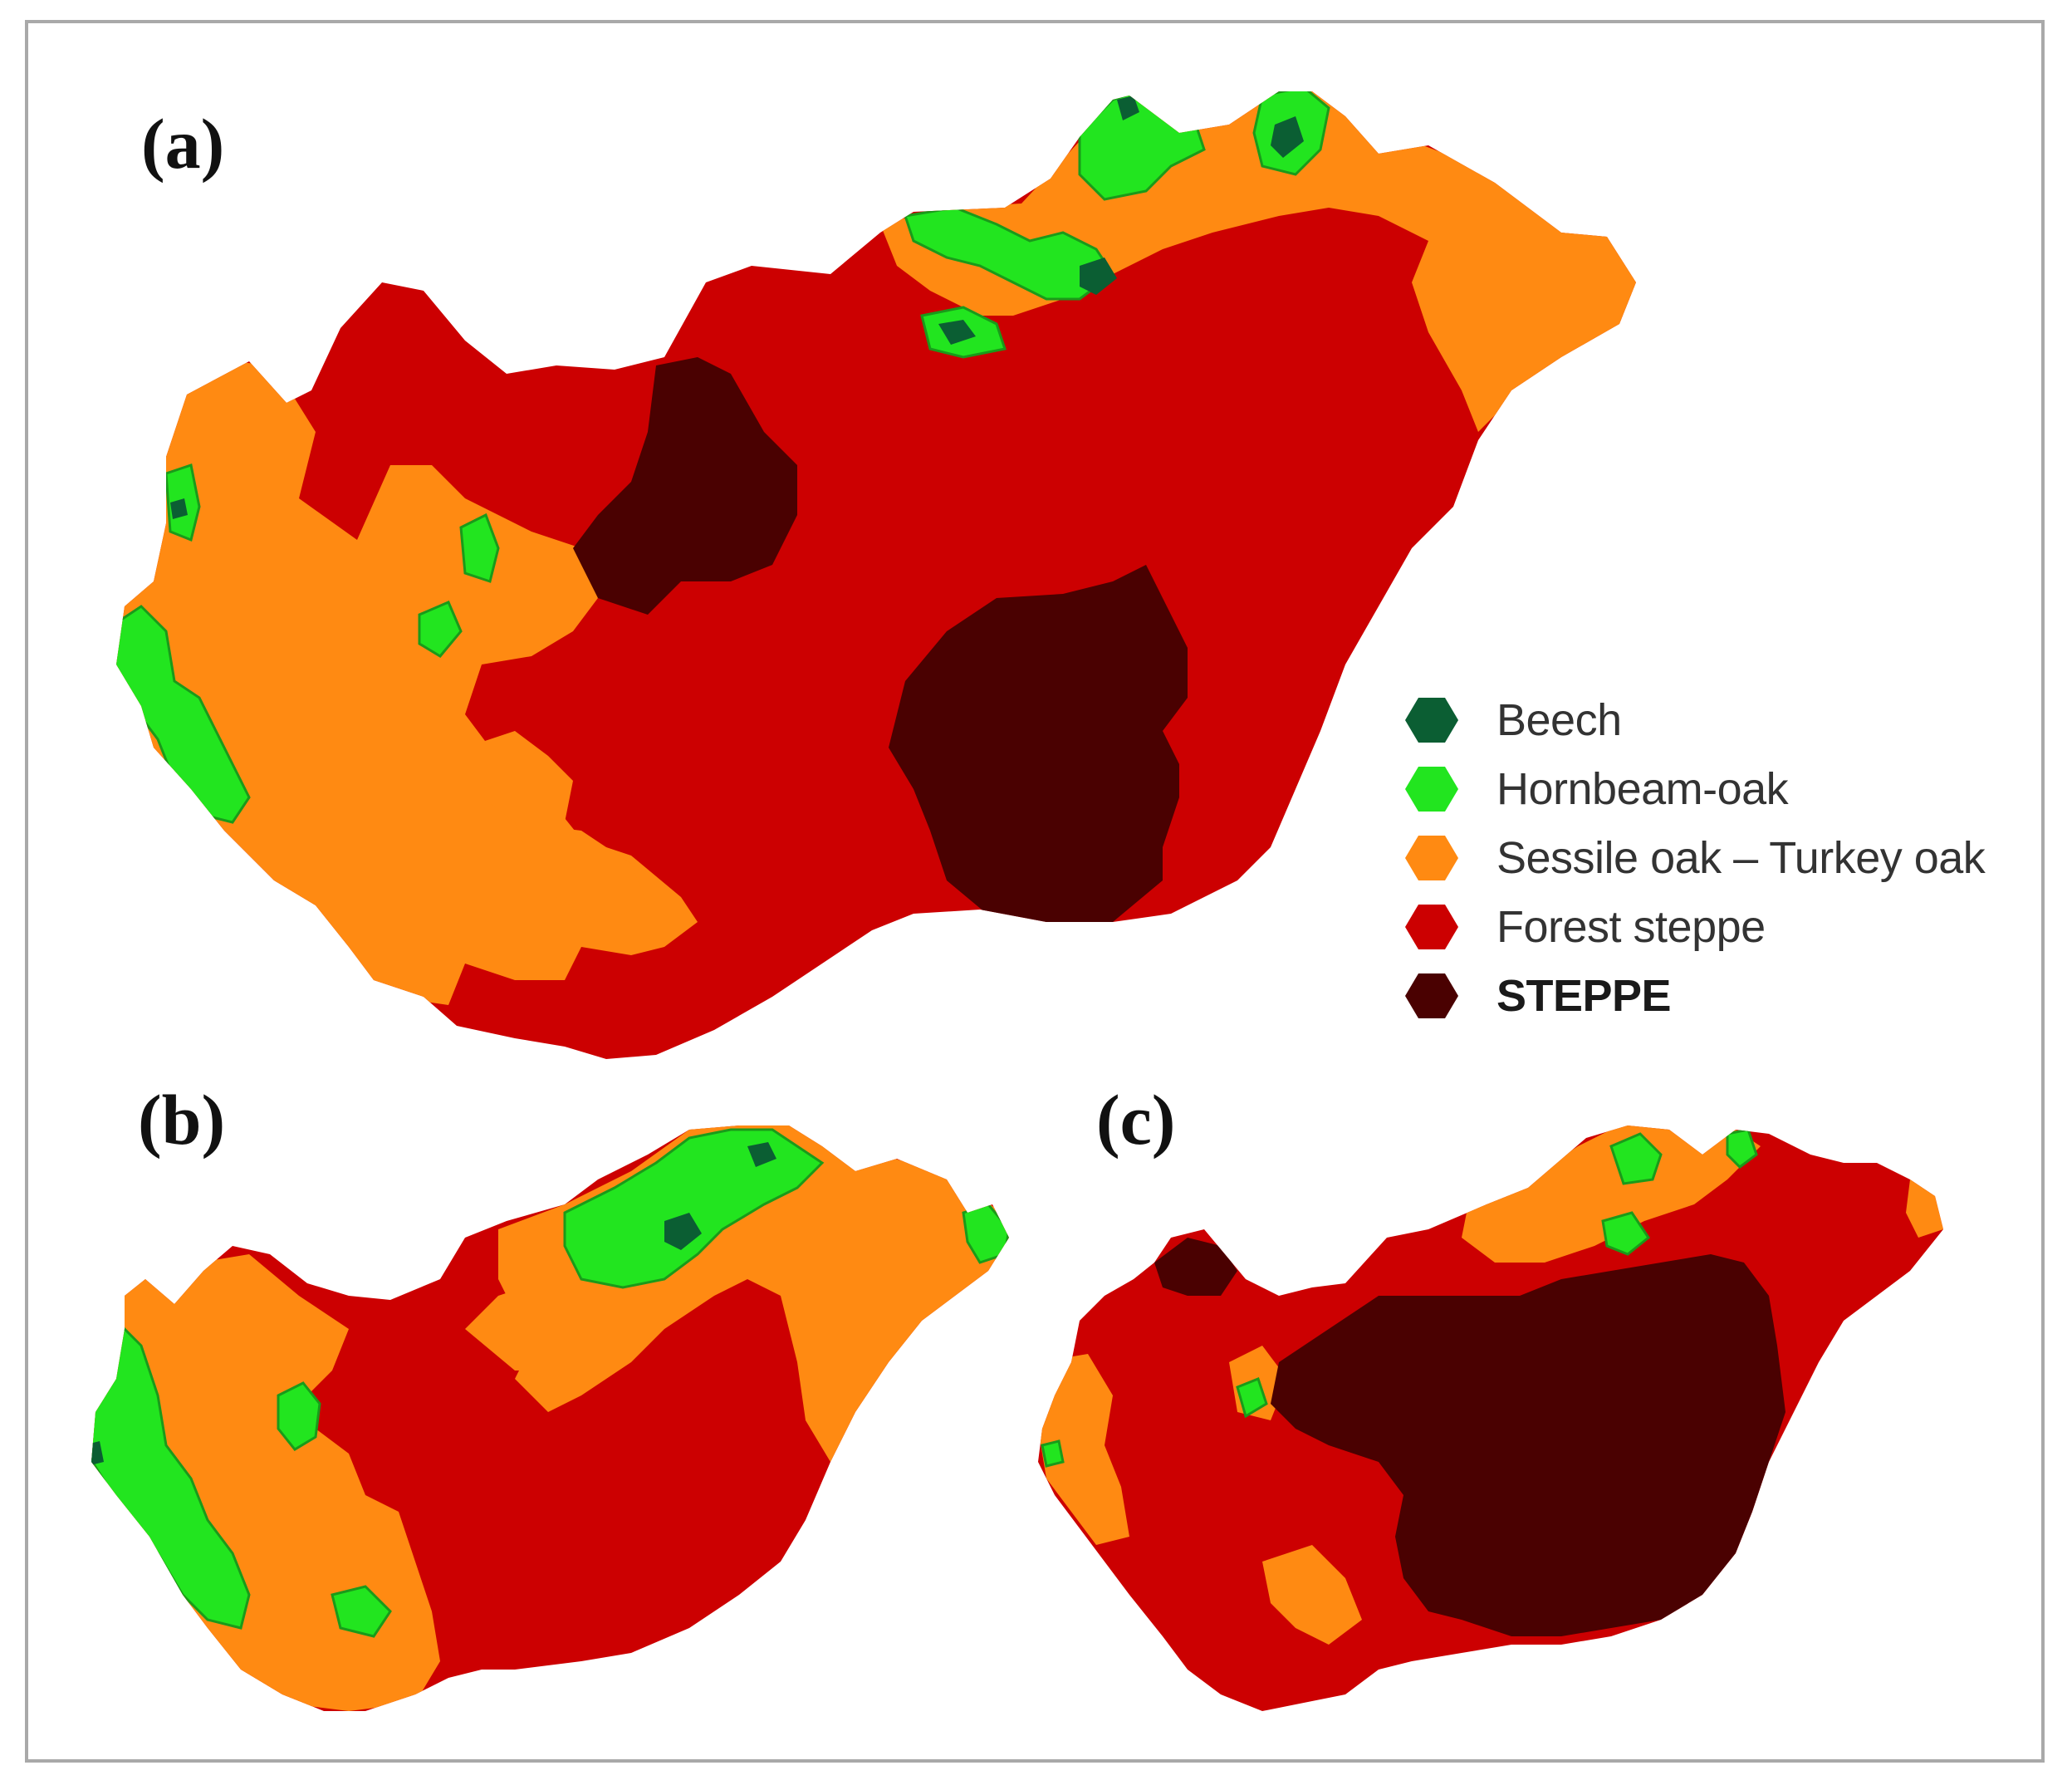 The image size is (2072, 1785). I want to click on steppe-swatch-icon, so click(1431, 996).